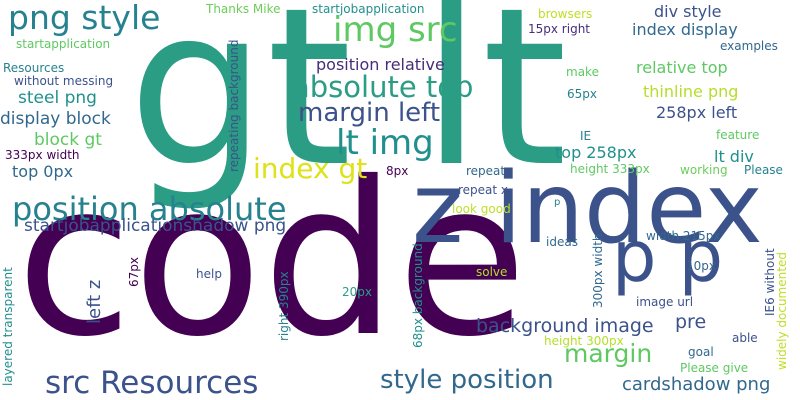 The image size is (800, 400). Describe the element at coordinates (749, 46) in the screenshot. I see `word: examples` at that location.